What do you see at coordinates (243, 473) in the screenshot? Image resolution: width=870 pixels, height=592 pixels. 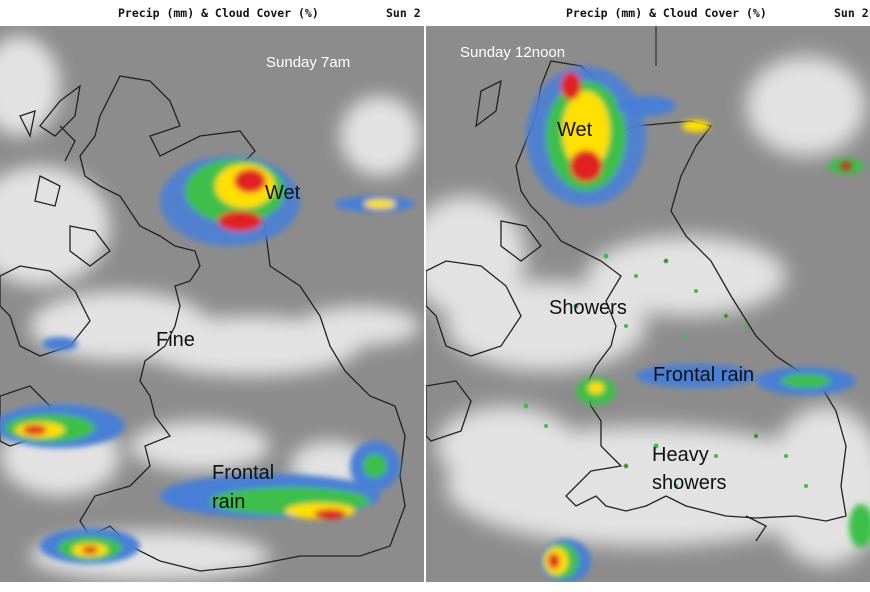 I see `label-frontal-line1: Frontal` at bounding box center [243, 473].